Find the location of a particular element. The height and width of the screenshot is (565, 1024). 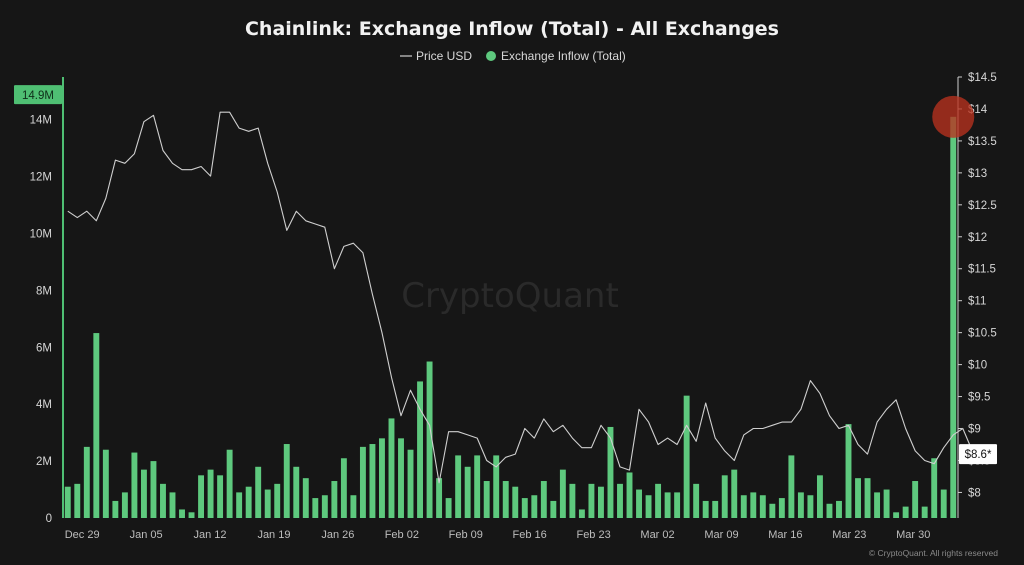

y-right-tick: $9 is located at coordinates (974, 430).